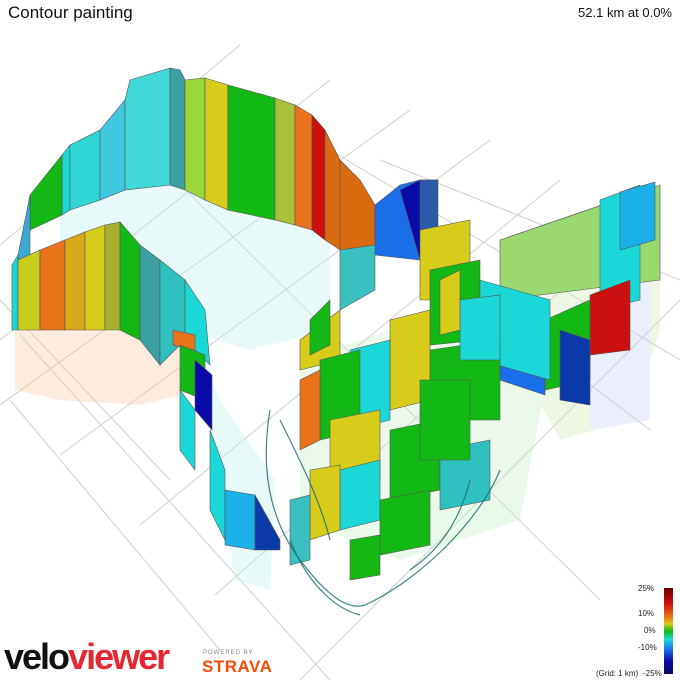  What do you see at coordinates (646, 588) in the screenshot?
I see `legend-label-25: 25%` at bounding box center [646, 588].